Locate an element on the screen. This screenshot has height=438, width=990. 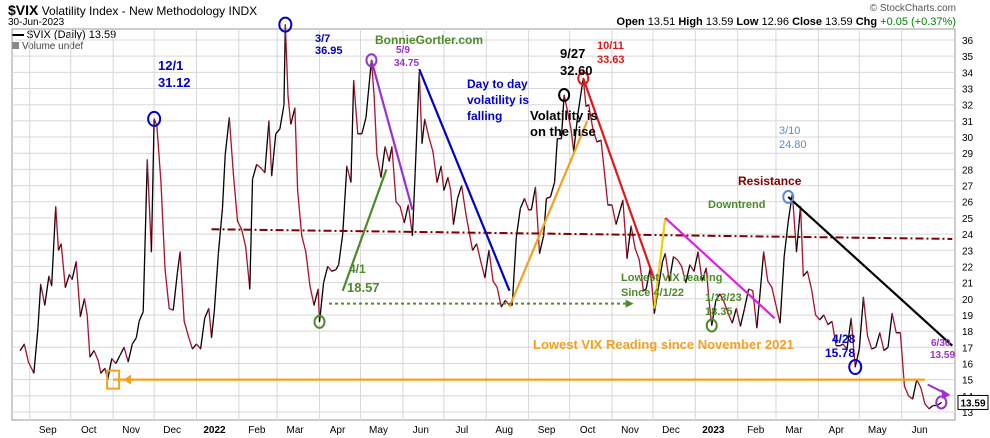
y-tick-label: 20 is located at coordinates (968, 300).